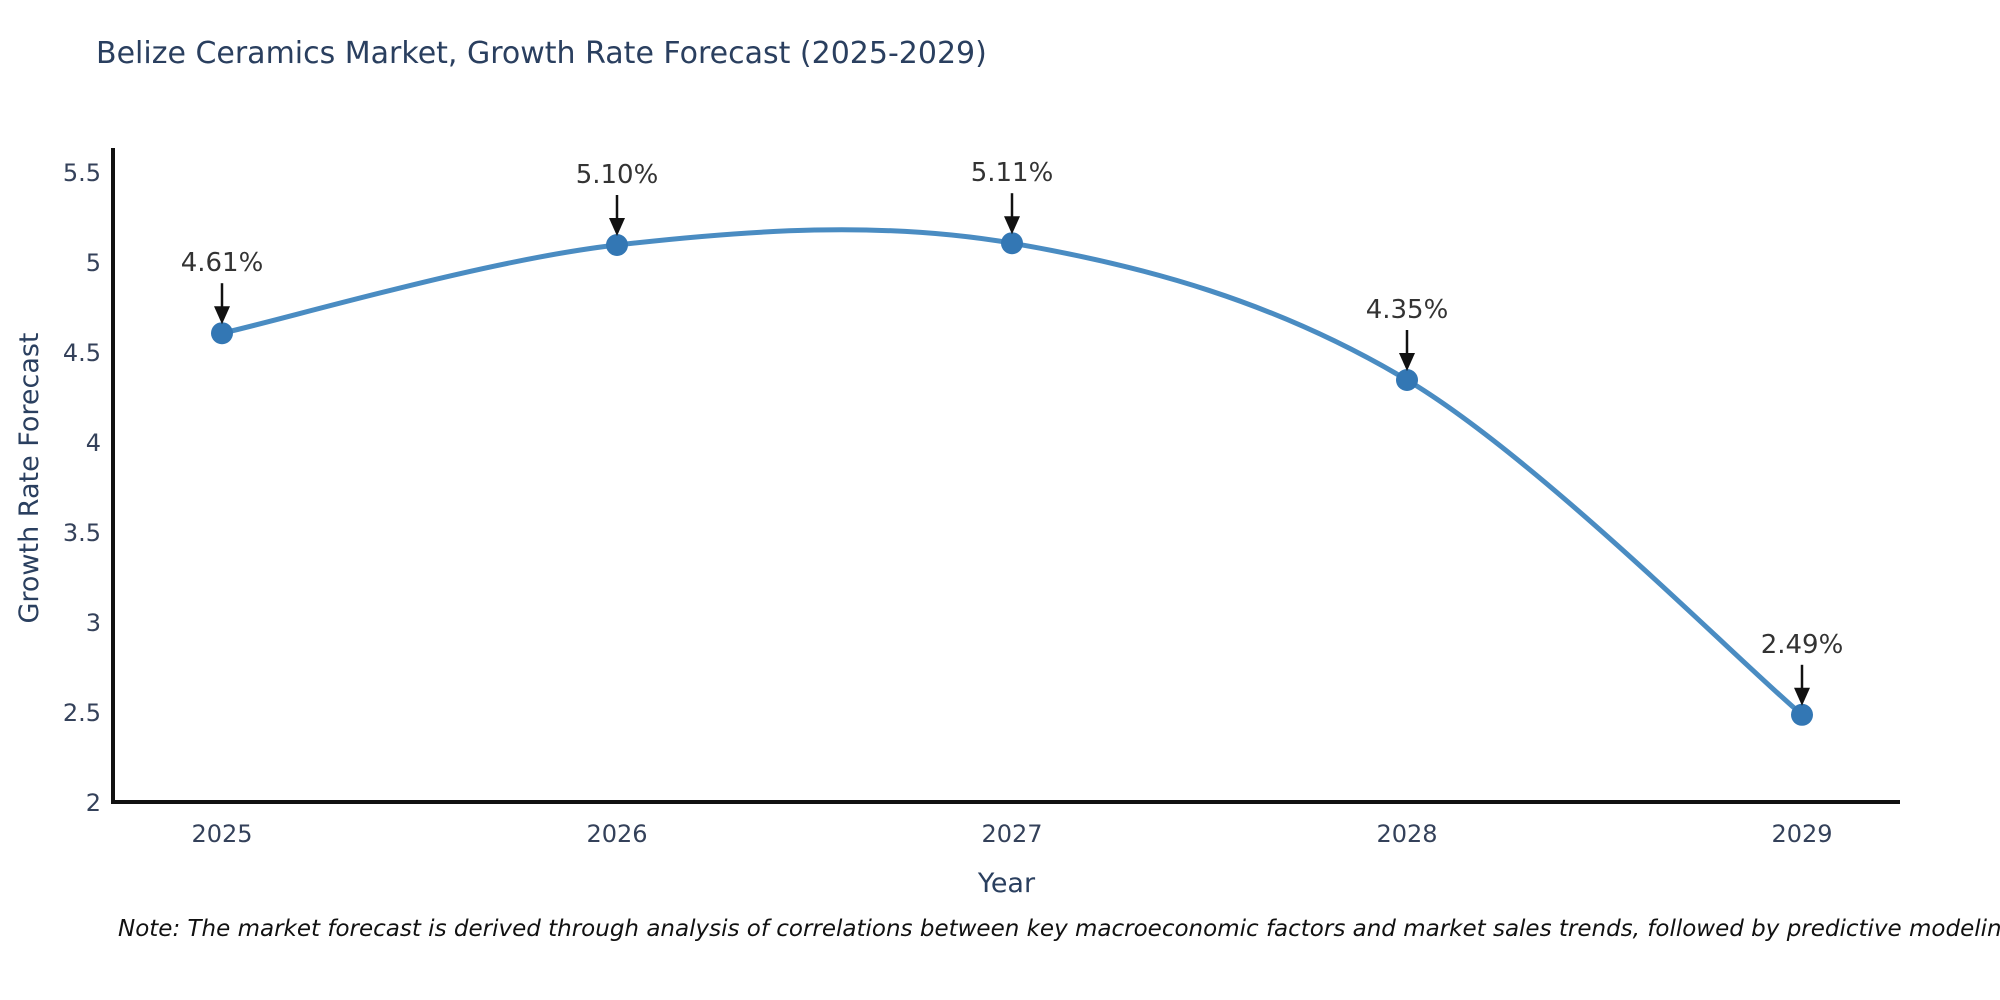  Describe the element at coordinates (82, 173) in the screenshot. I see `y-tick-label: 5.5` at that location.